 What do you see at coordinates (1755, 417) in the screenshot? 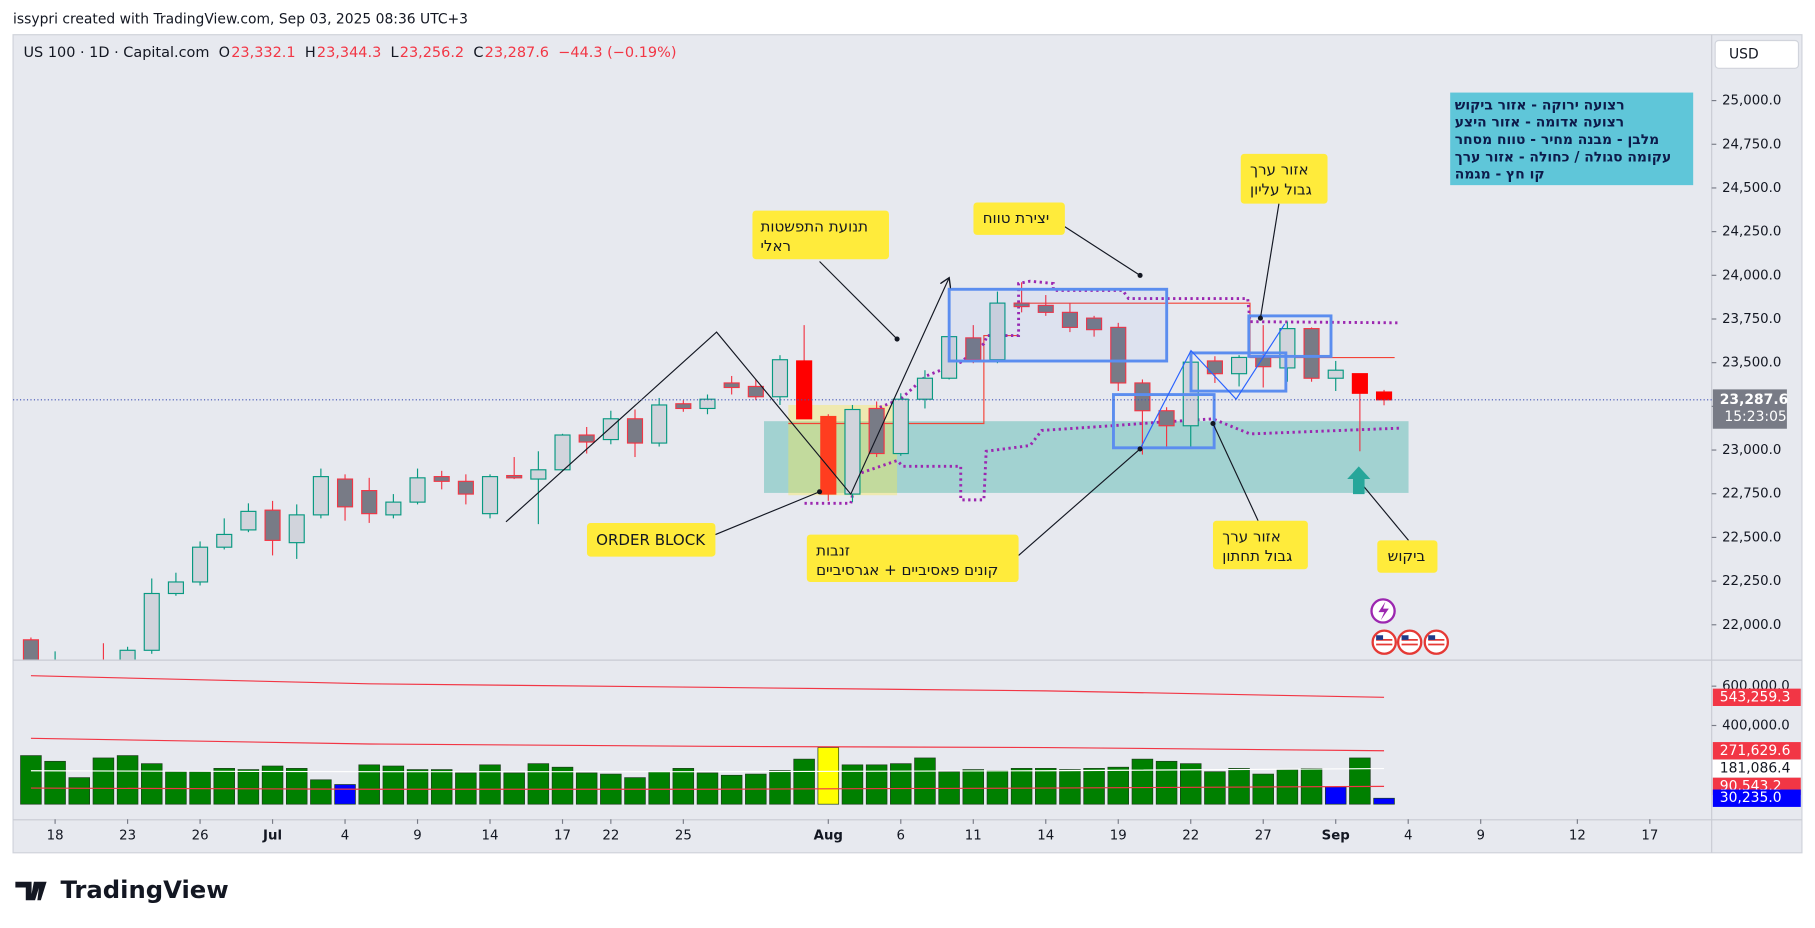
I see `countdown: 15:23:05` at bounding box center [1755, 417].